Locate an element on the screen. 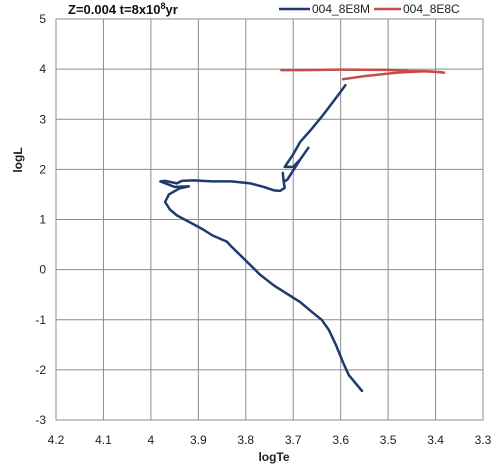  y-axis-ticks: -3 -2 -1 0 1 2 3 4 5 is located at coordinates (40, 219).